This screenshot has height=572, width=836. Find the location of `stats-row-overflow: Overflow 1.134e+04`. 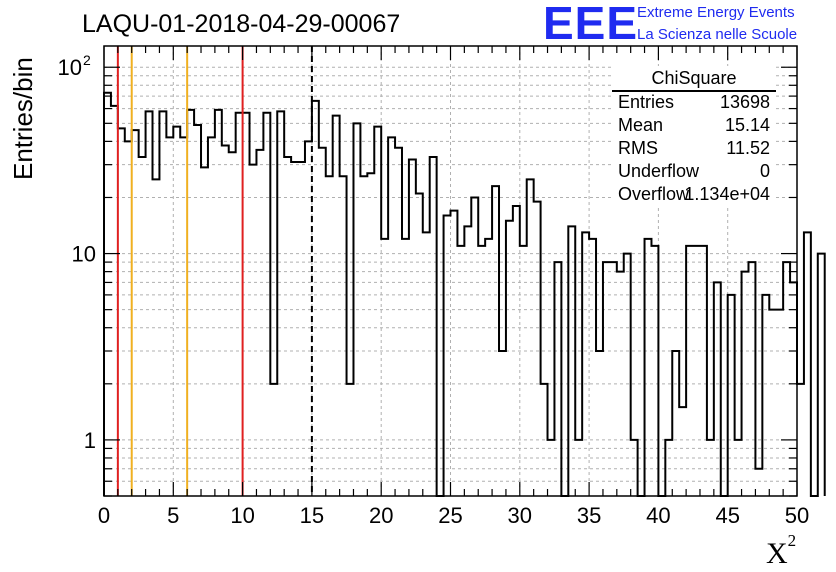

stats-row-overflow: Overflow 1.134e+04 is located at coordinates (697, 195).